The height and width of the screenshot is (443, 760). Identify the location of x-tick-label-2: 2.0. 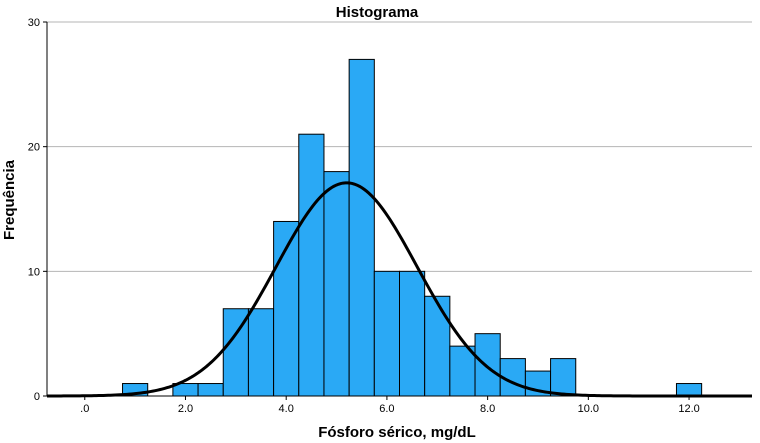
(185, 409).